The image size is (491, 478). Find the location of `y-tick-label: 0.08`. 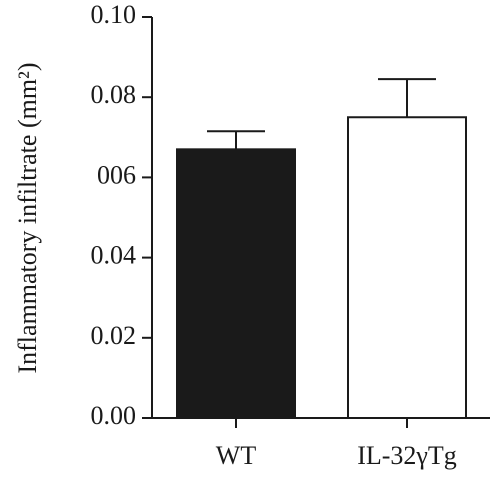

y-tick-label: 0.08 is located at coordinates (114, 94).